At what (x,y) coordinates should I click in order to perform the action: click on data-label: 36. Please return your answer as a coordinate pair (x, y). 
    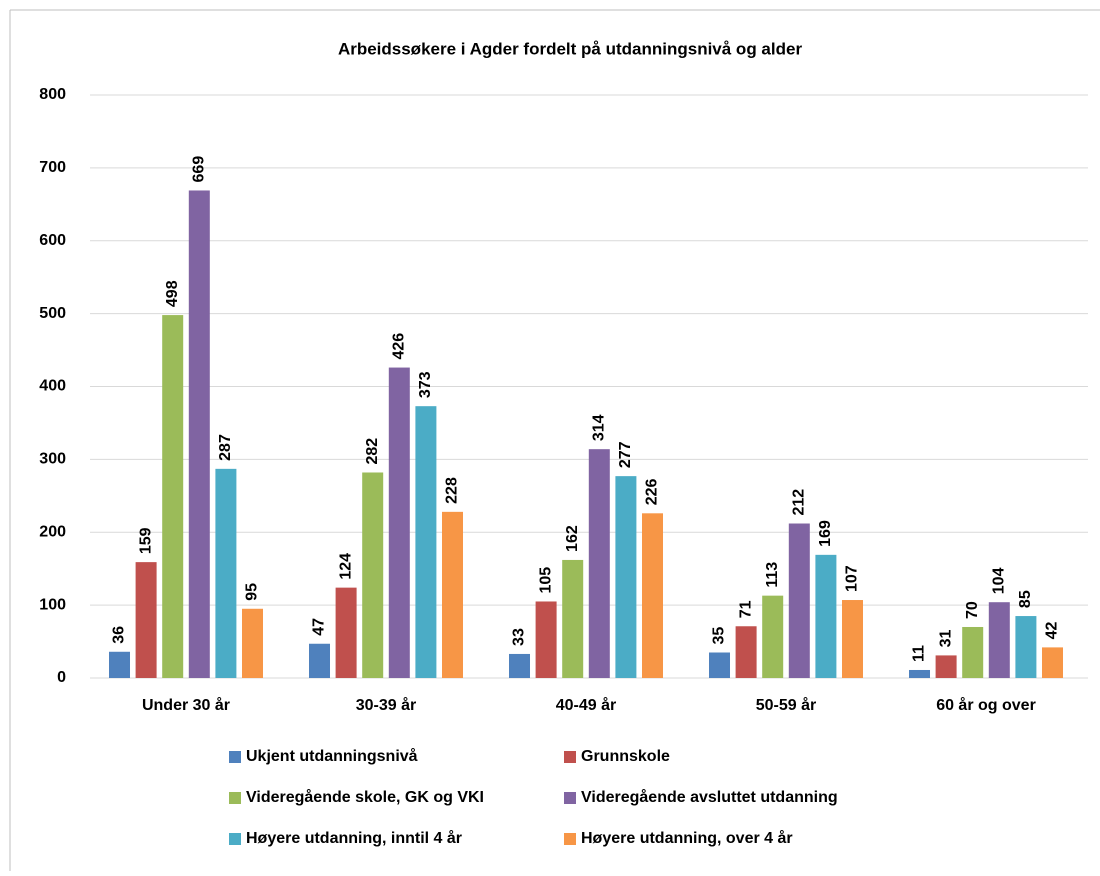
    Looking at the image, I should click on (119, 635).